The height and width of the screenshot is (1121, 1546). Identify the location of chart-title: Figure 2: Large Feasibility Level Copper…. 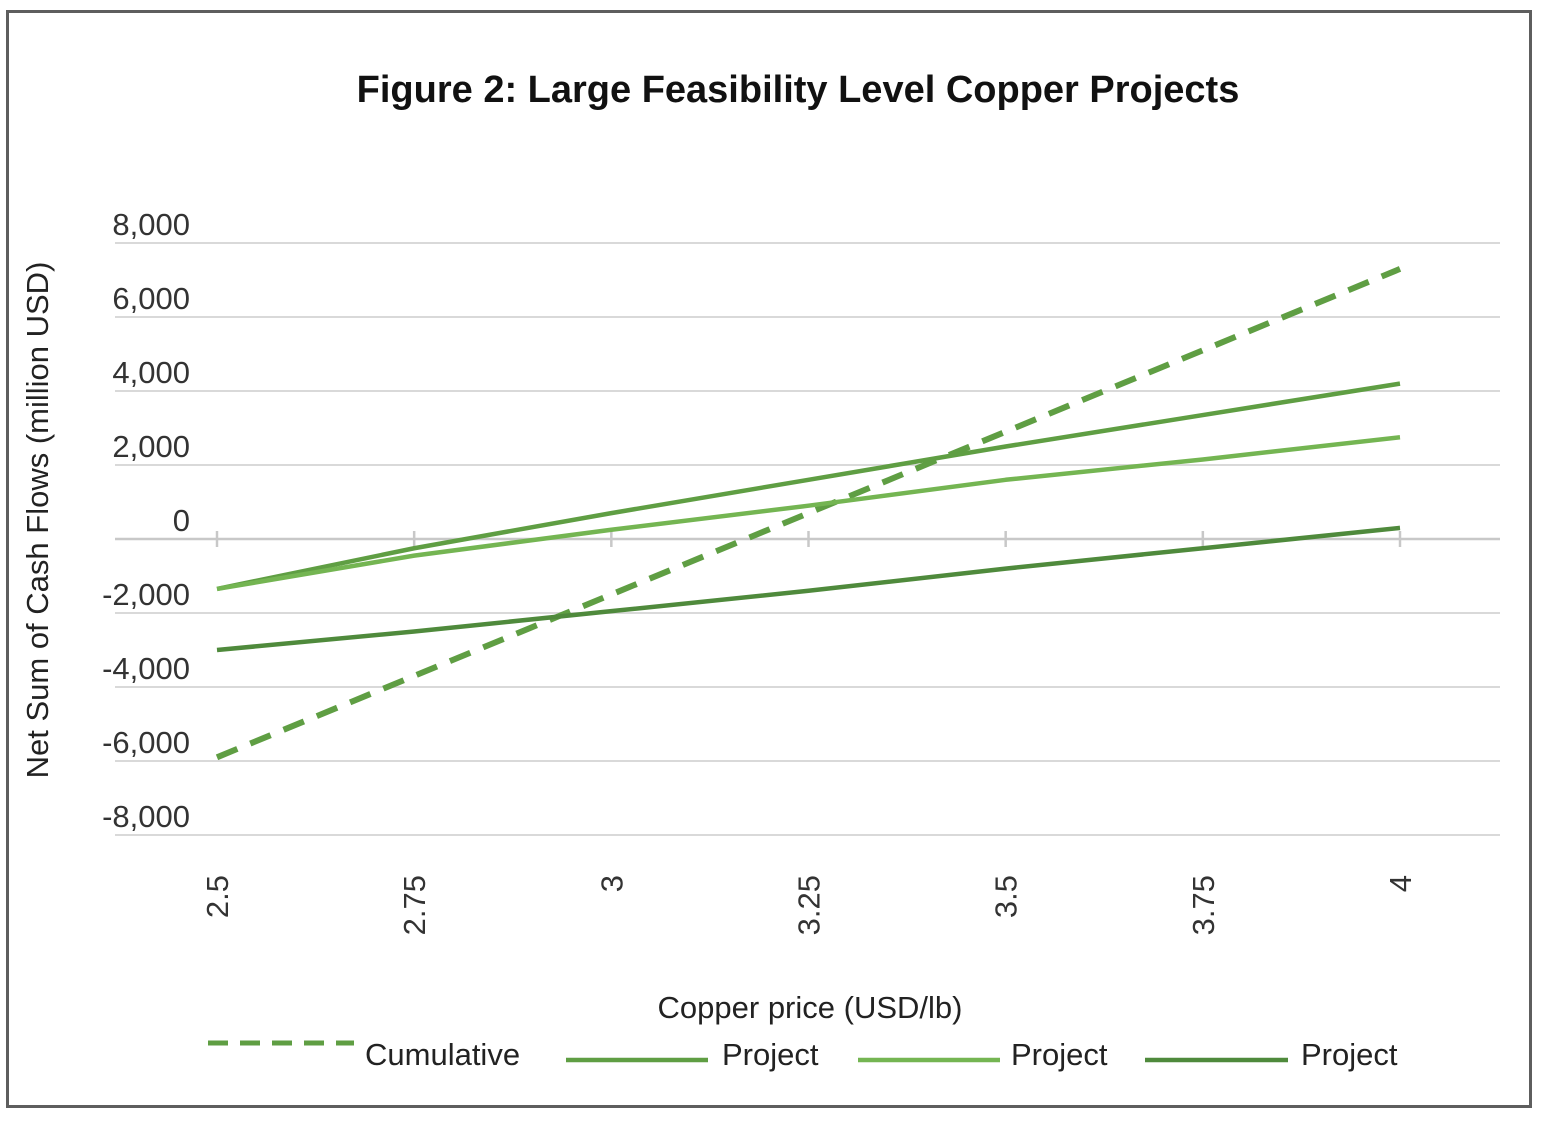
(798, 90).